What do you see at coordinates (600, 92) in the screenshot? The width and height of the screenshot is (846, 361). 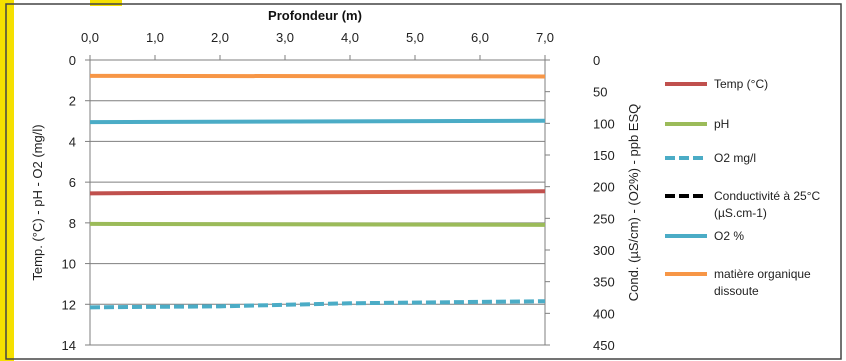 I see `y2-tick-label: 50` at bounding box center [600, 92].